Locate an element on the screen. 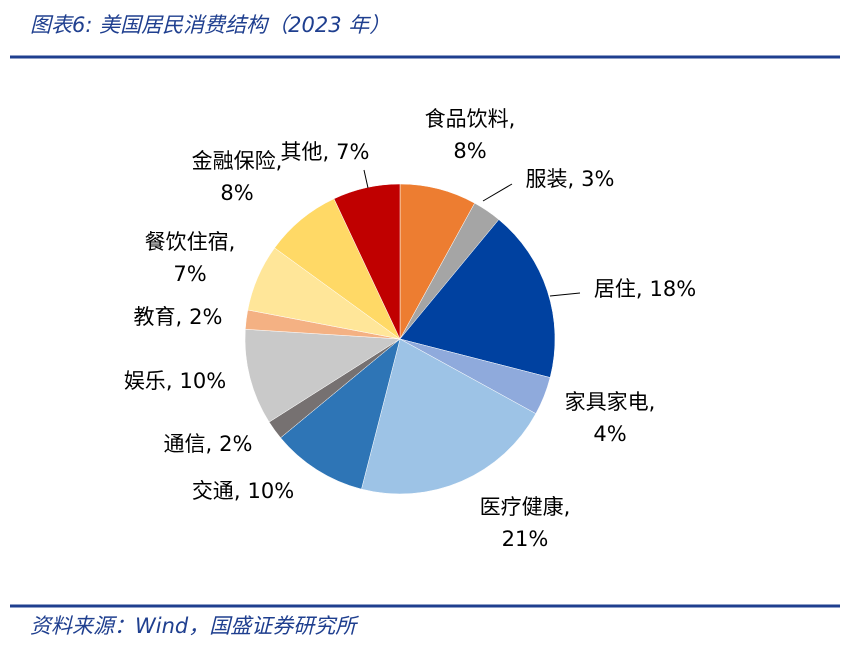 The image size is (846, 669). category-label: 医疗健康 is located at coordinates (522, 507).